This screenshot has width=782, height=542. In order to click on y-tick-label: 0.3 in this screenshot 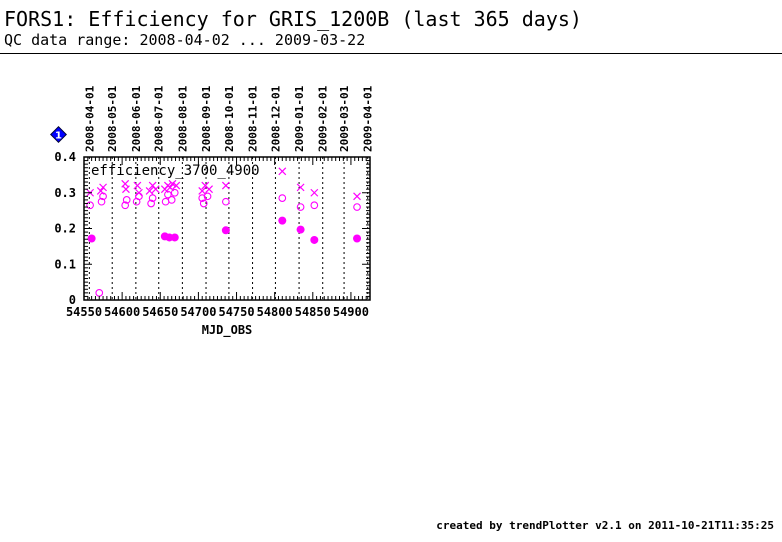, I will do `click(65, 193)`.